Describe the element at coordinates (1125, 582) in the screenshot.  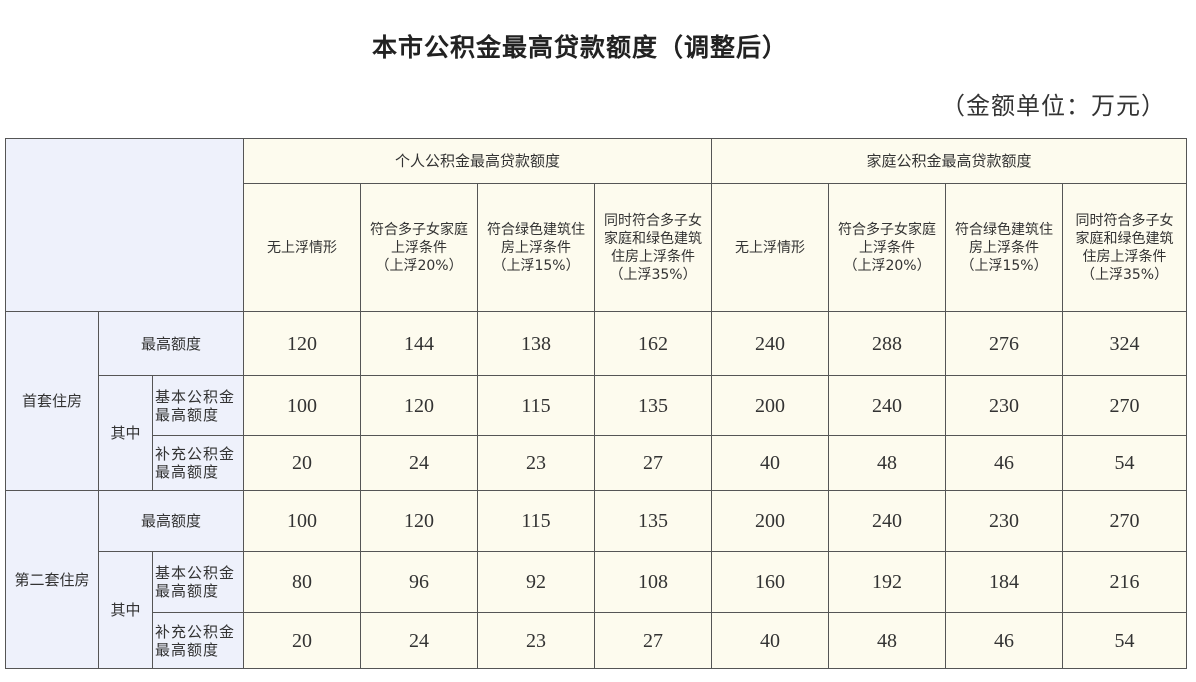
I see `value-cell: 216` at that location.